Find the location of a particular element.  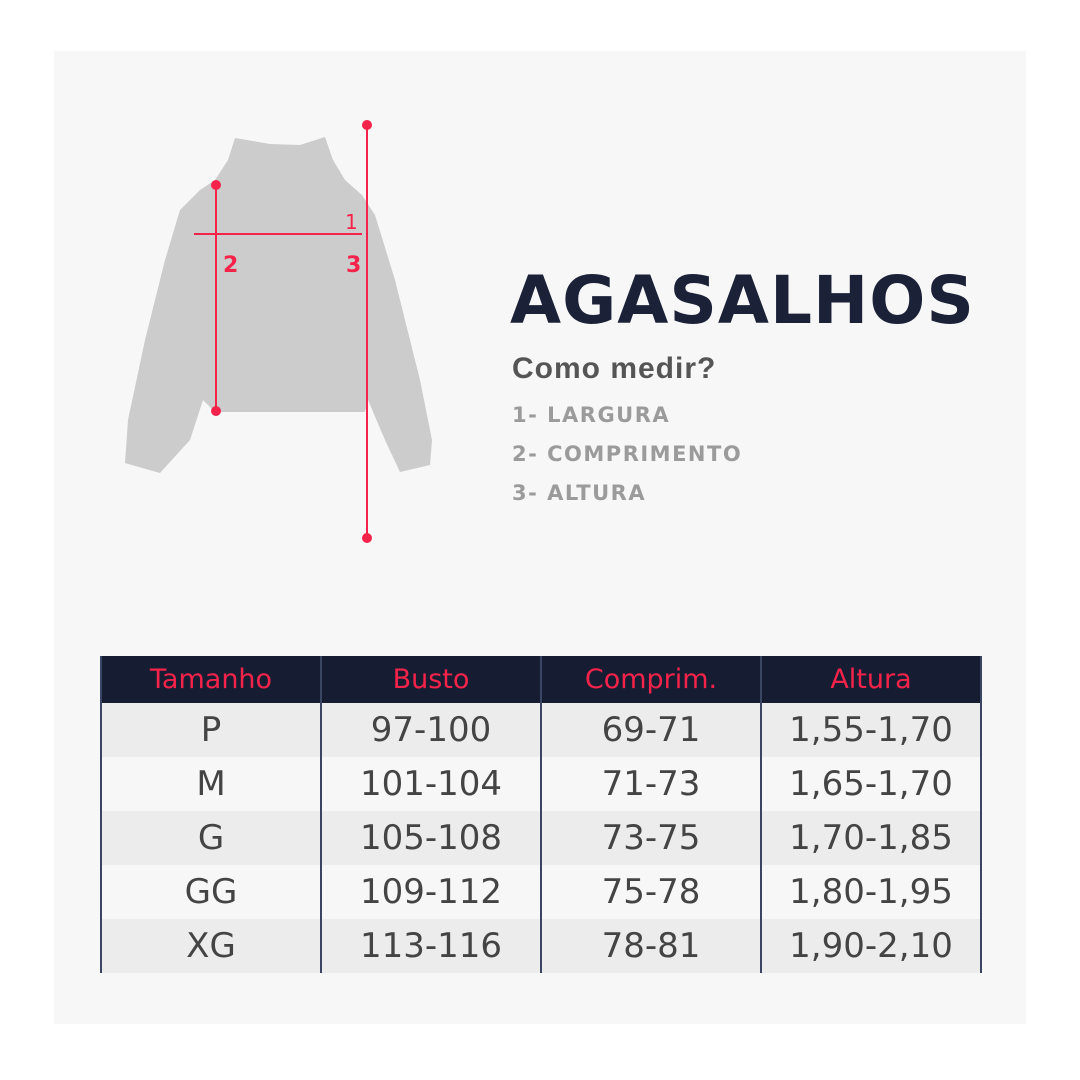

header-size: Tamanho is located at coordinates (211, 679).